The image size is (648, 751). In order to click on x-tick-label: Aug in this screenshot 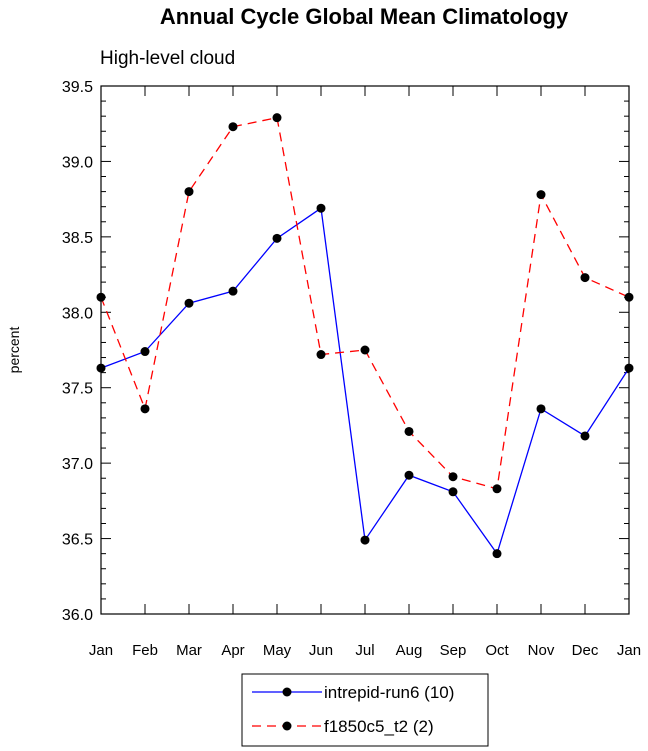, I will do `click(409, 650)`.